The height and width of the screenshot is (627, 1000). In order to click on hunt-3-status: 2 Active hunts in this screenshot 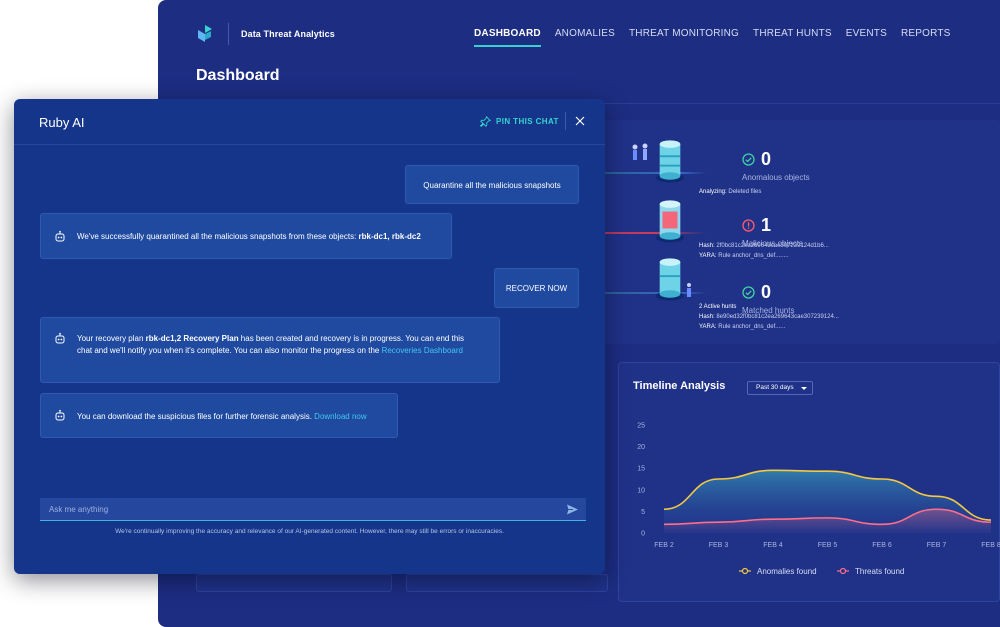, I will do `click(718, 307)`.